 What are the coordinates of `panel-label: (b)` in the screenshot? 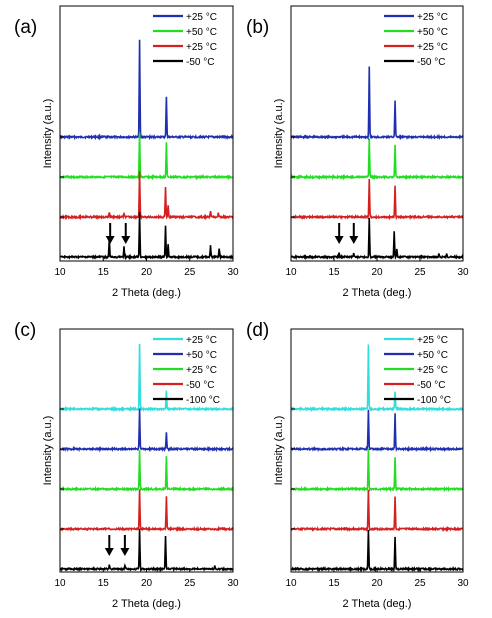 It's located at (257, 27).